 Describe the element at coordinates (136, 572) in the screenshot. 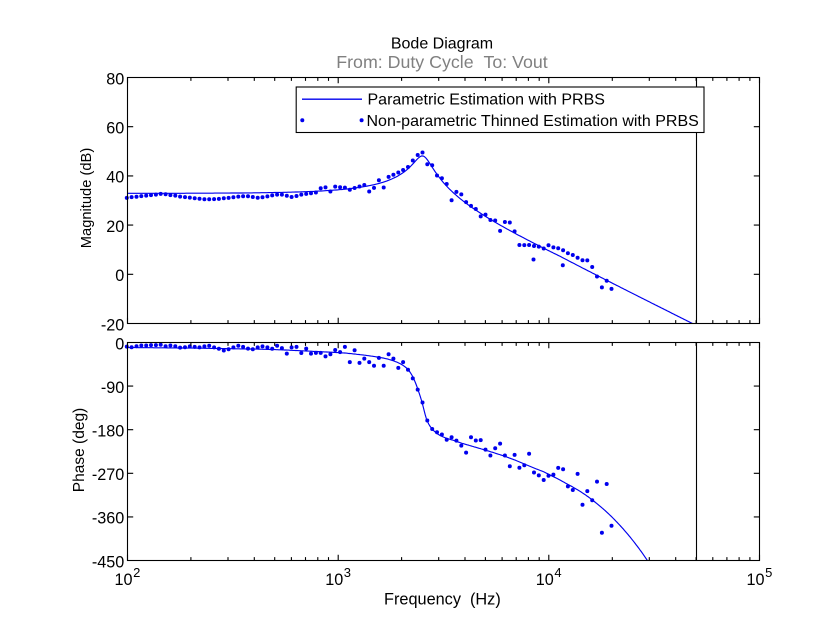

I see `svg-text: 2` at that location.